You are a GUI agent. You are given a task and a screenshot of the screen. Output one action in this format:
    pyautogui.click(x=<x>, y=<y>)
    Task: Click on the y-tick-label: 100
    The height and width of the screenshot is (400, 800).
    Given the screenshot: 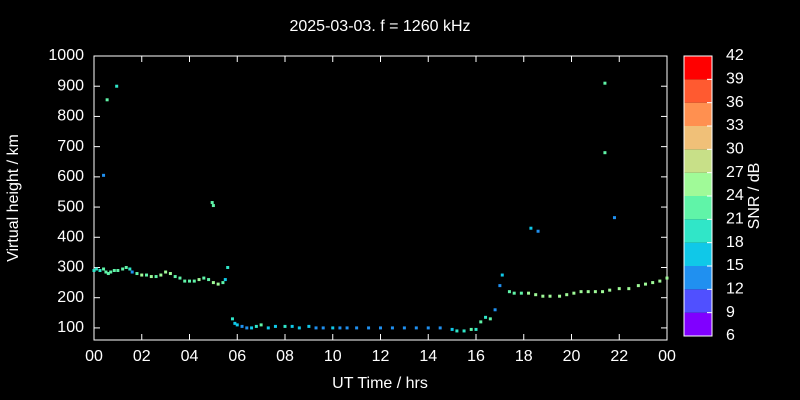 What is the action you would take?
    pyautogui.click(x=70, y=327)
    